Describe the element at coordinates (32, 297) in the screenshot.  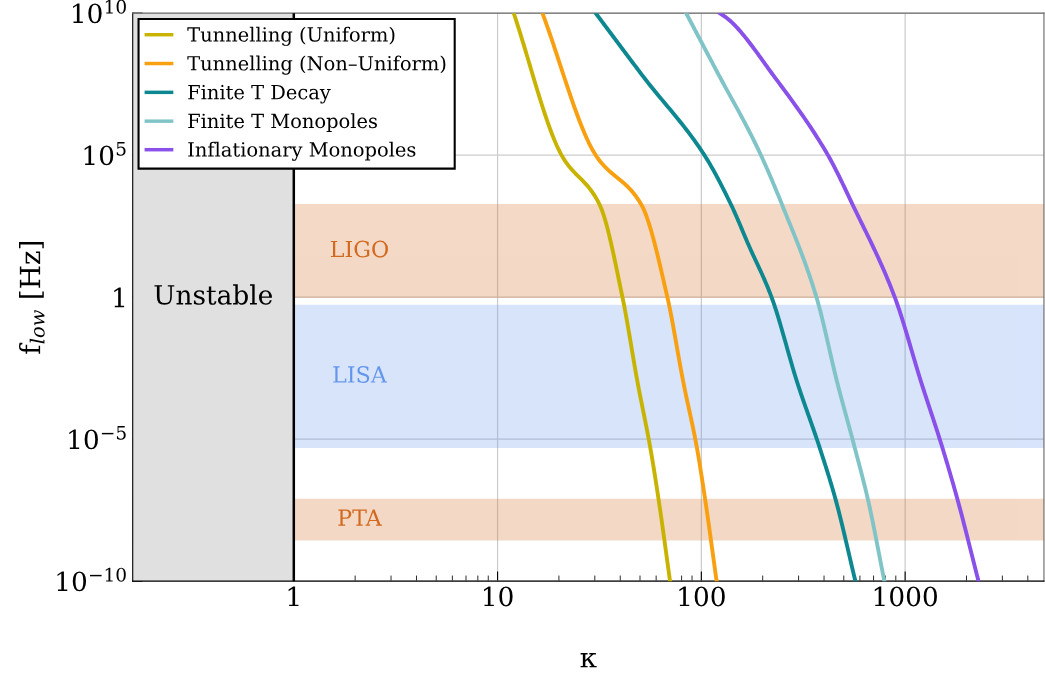
I see `y-axis-title: f$_{low}$ [Hz]` at that location.